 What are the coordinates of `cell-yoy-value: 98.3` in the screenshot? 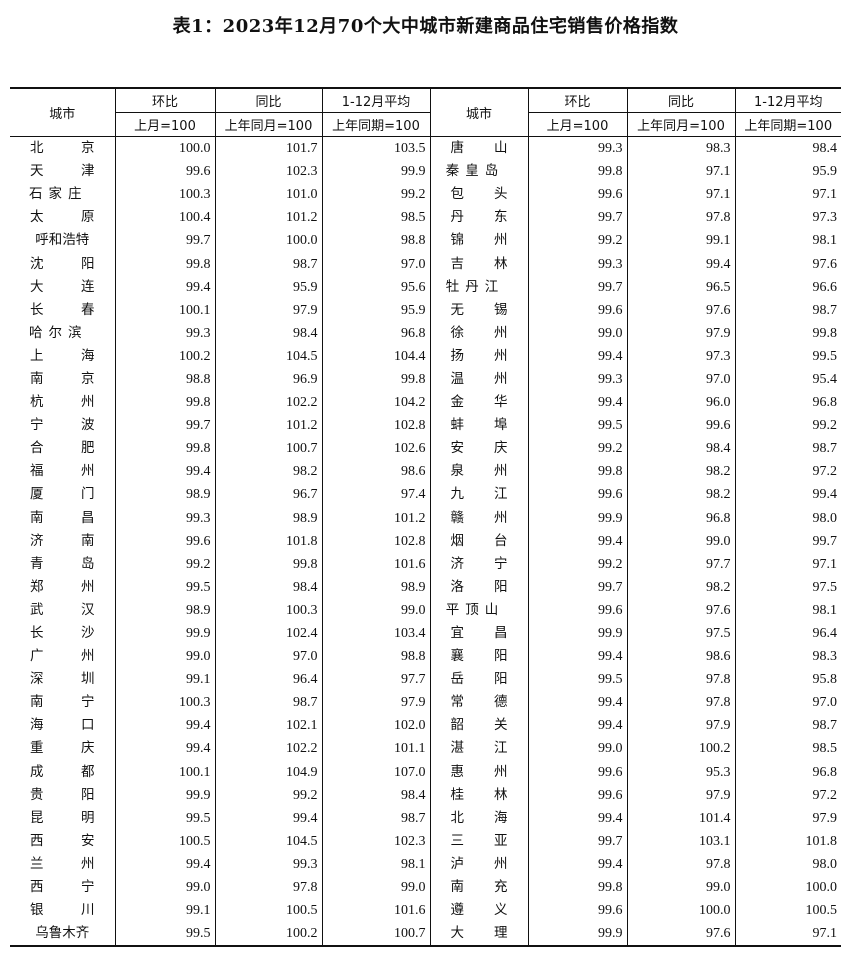 It's located at (681, 148).